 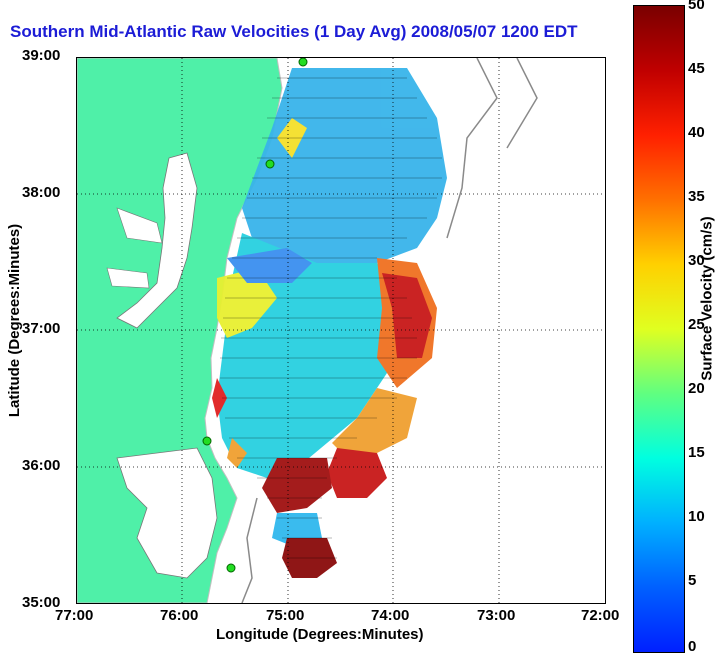 What do you see at coordinates (41, 602) in the screenshot?
I see `y-tick-label: 35:00` at bounding box center [41, 602].